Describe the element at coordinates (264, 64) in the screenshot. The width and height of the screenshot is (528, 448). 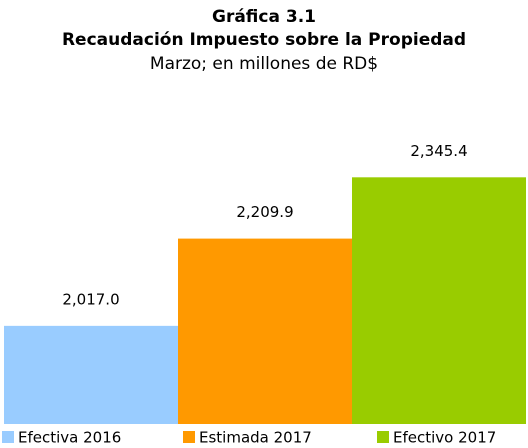
I see `chart-note: Marzo; en millones de RD$` at that location.